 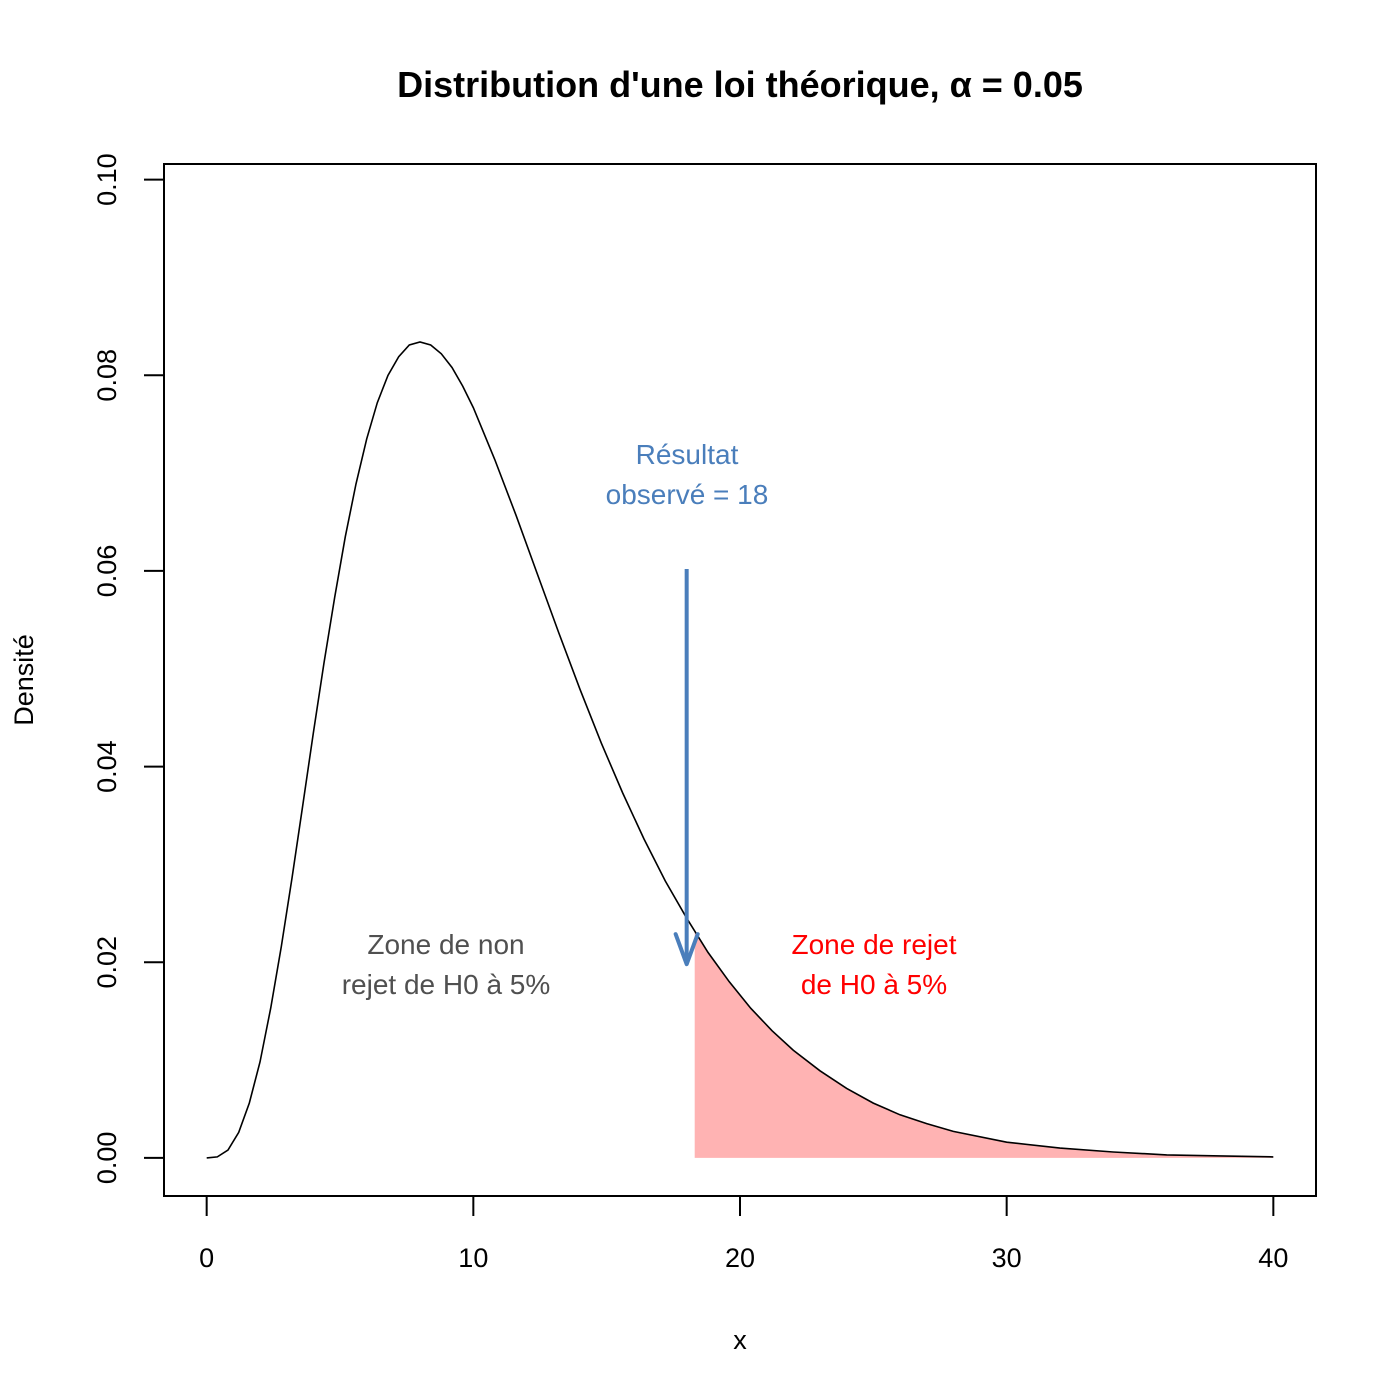 I want to click on non-reject-annotation: Zone de non rejet de H0 à 5%, so click(x=446, y=964).